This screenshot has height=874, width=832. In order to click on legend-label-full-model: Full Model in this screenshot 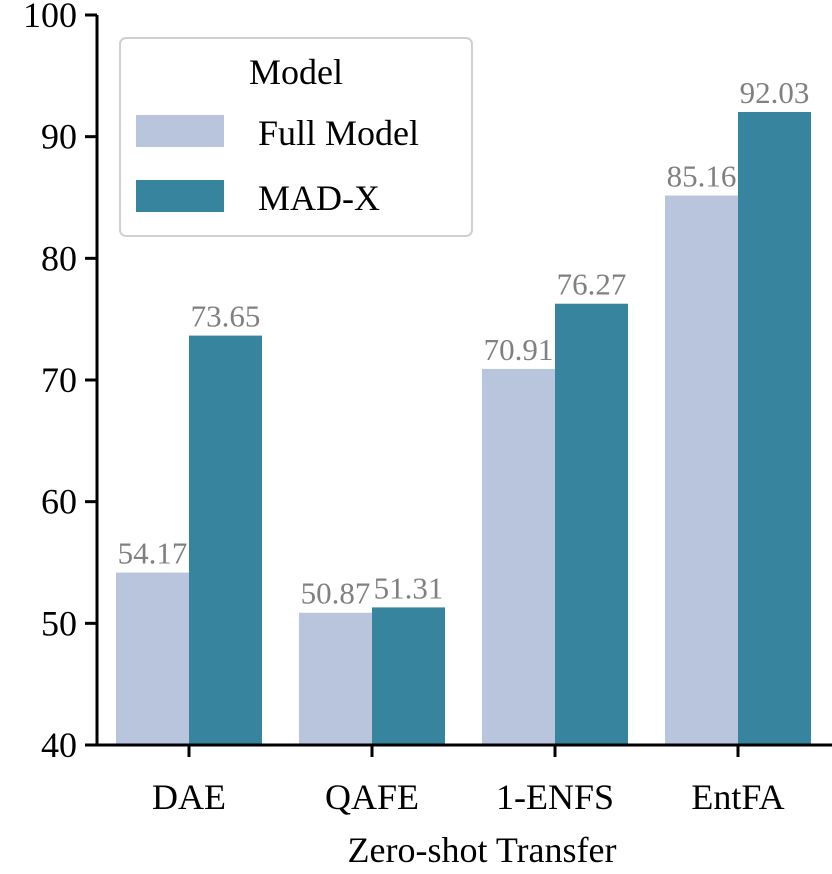, I will do `click(338, 133)`.